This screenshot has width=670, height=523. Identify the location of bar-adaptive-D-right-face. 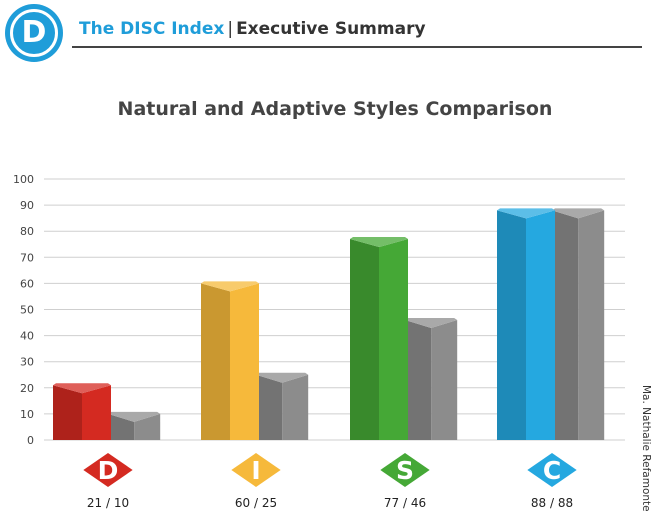
(147, 426).